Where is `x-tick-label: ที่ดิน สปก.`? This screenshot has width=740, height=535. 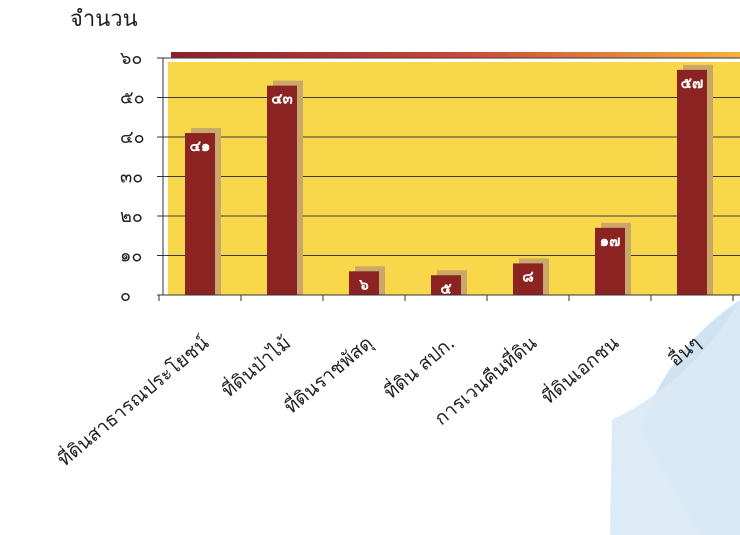 x-tick-label: ที่ดิน สปก. is located at coordinates (418, 367).